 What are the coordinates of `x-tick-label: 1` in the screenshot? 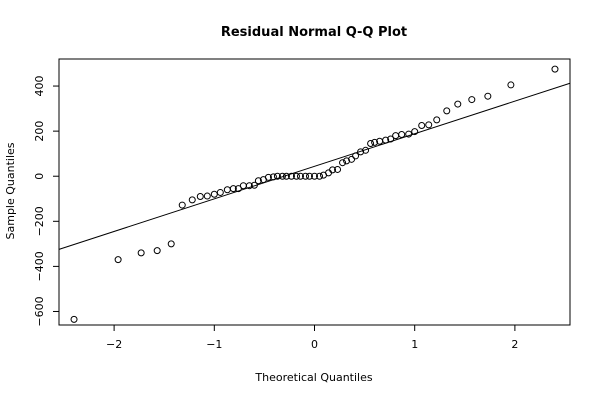 It's located at (414, 344).